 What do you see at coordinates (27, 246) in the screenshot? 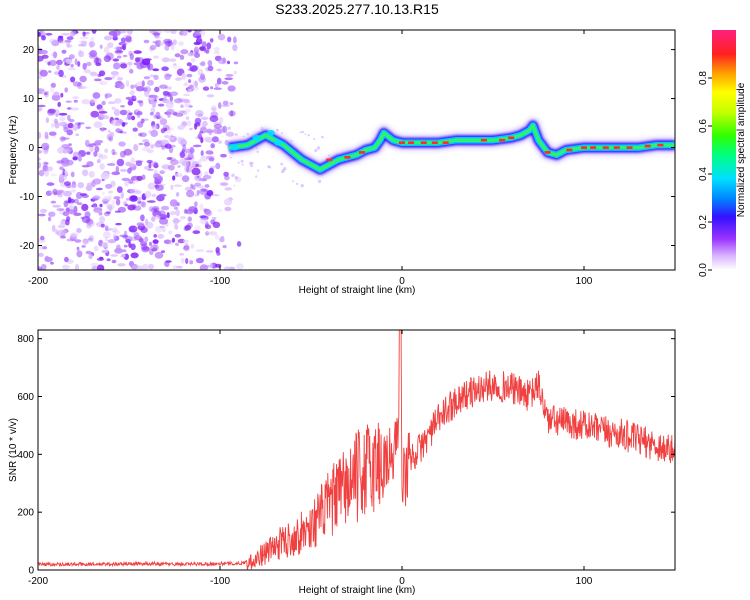
I see `y-tick-label: -20` at bounding box center [27, 246].